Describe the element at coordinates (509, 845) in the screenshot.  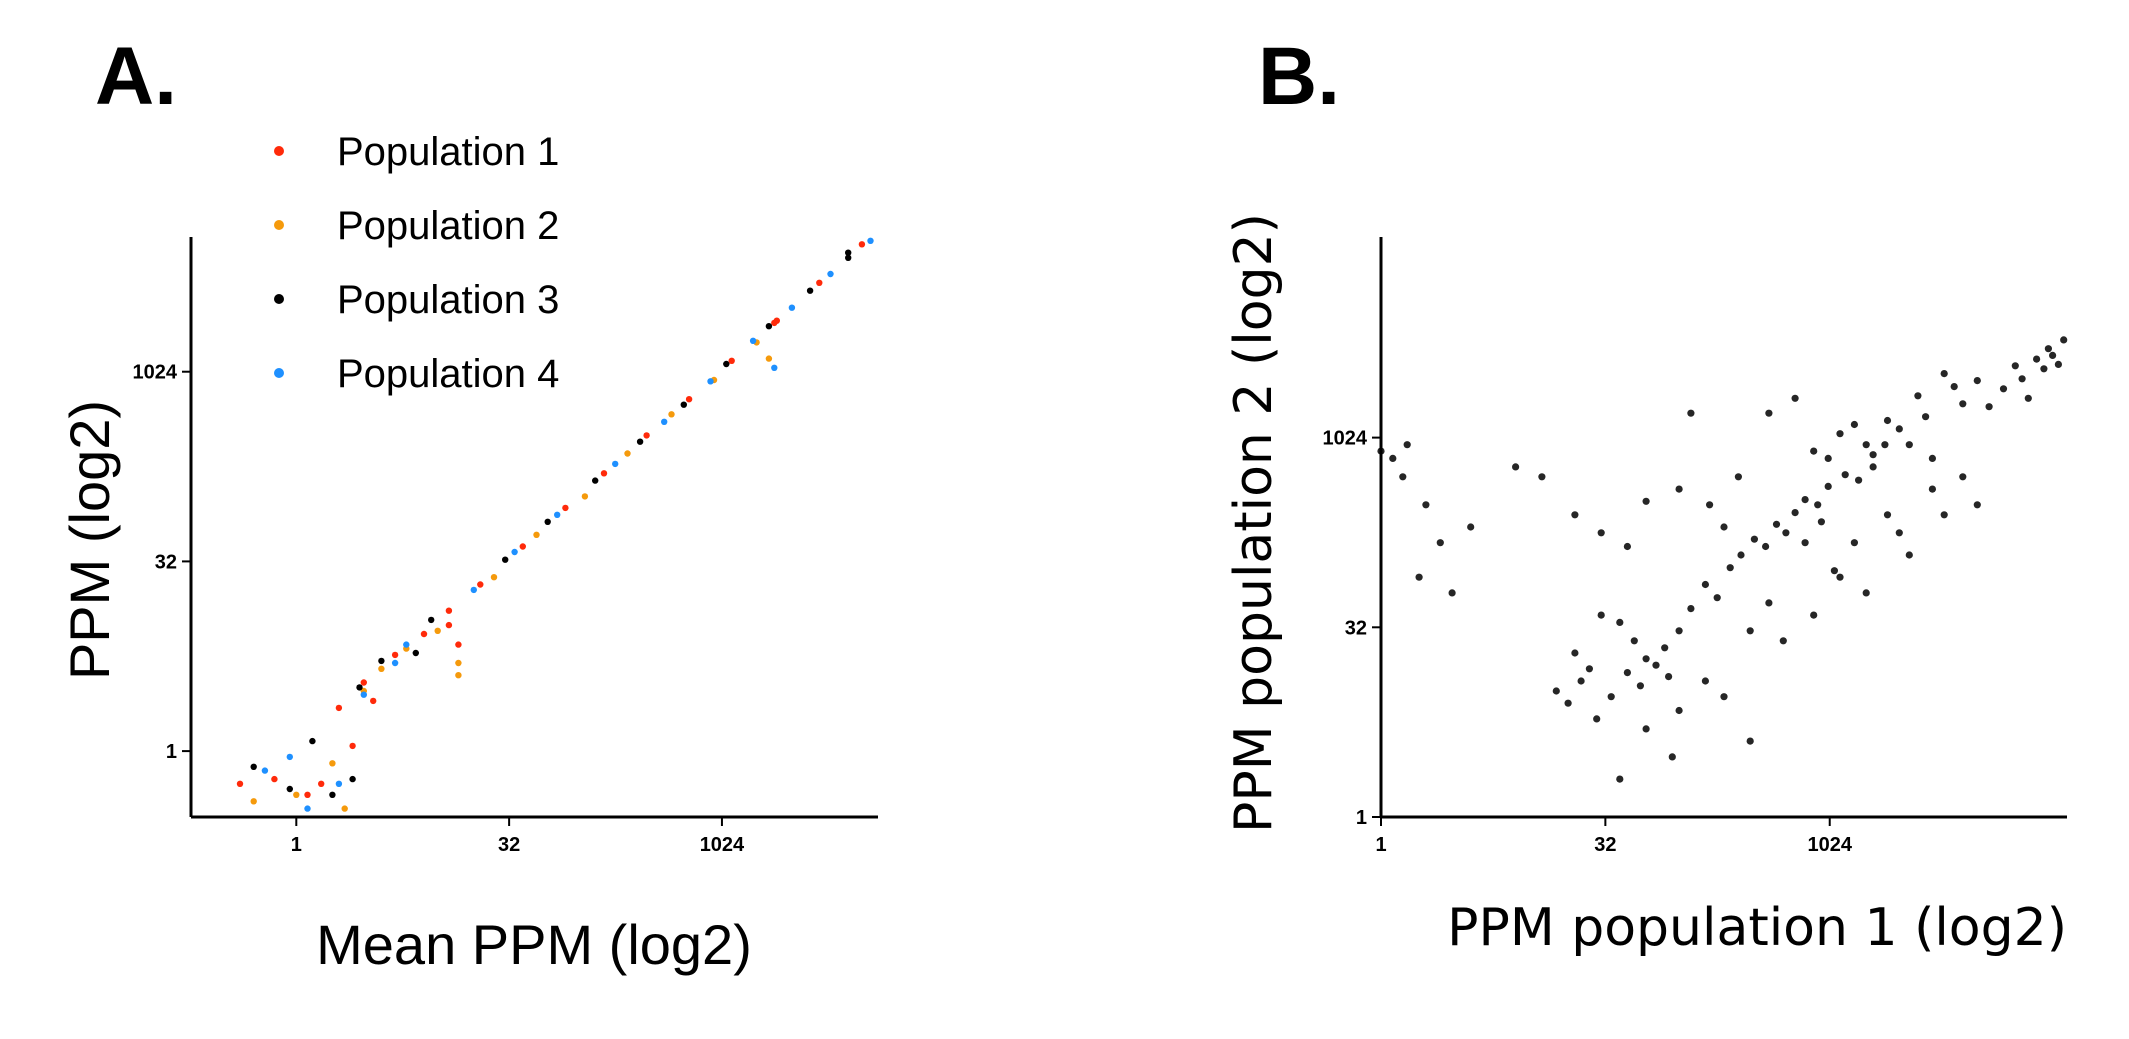
I see `panel-a-x-tick-label-1: 32` at that location.